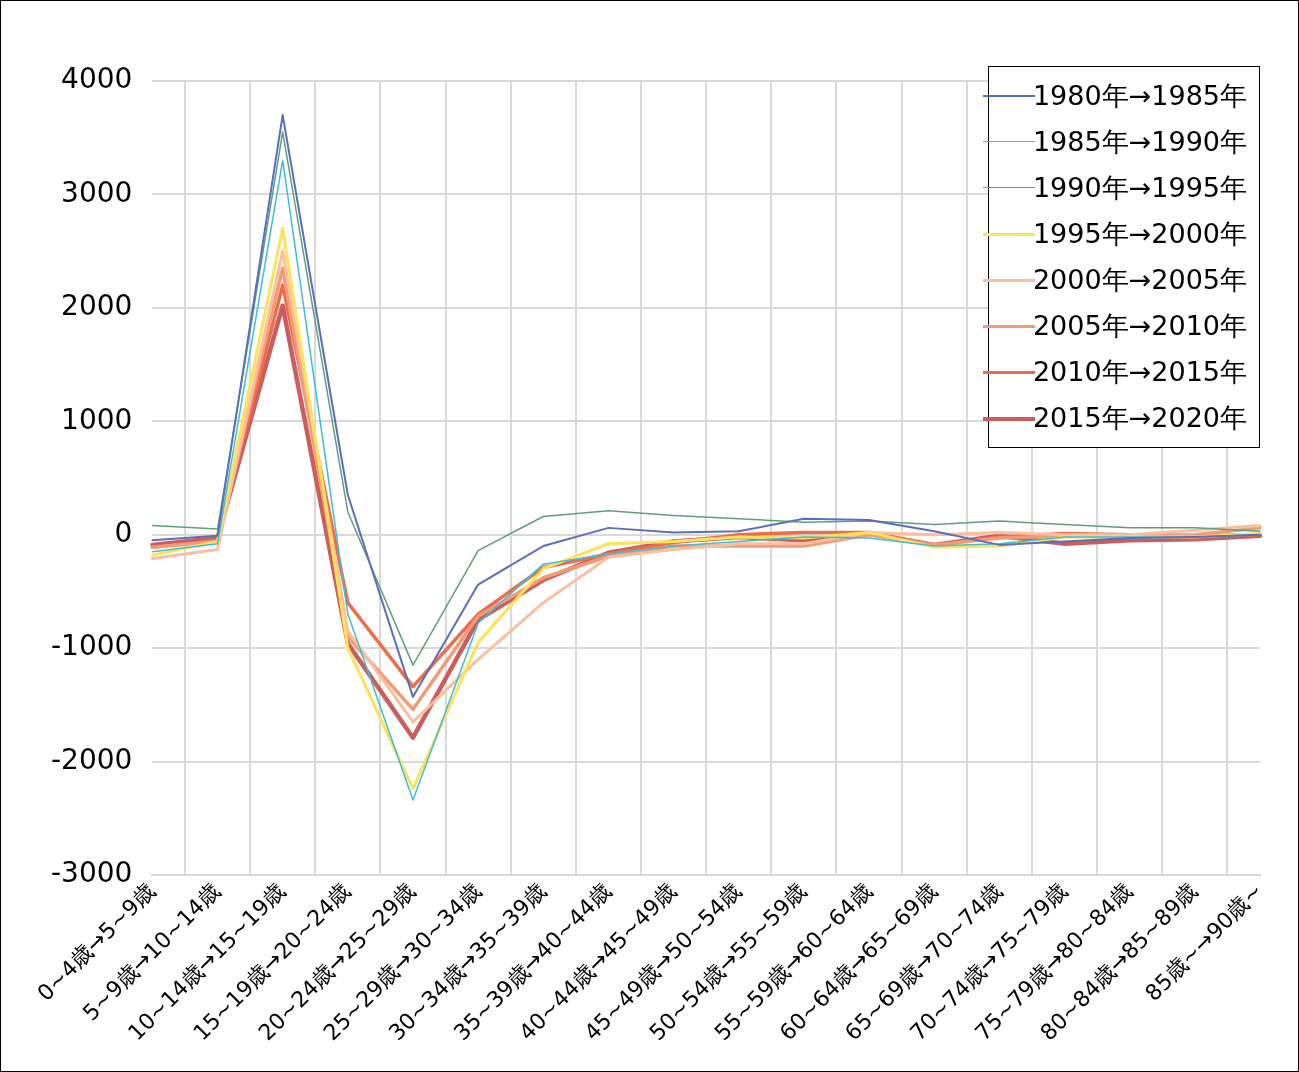  Describe the element at coordinates (97, 306) in the screenshot. I see `y-tick-label: 2000` at that location.